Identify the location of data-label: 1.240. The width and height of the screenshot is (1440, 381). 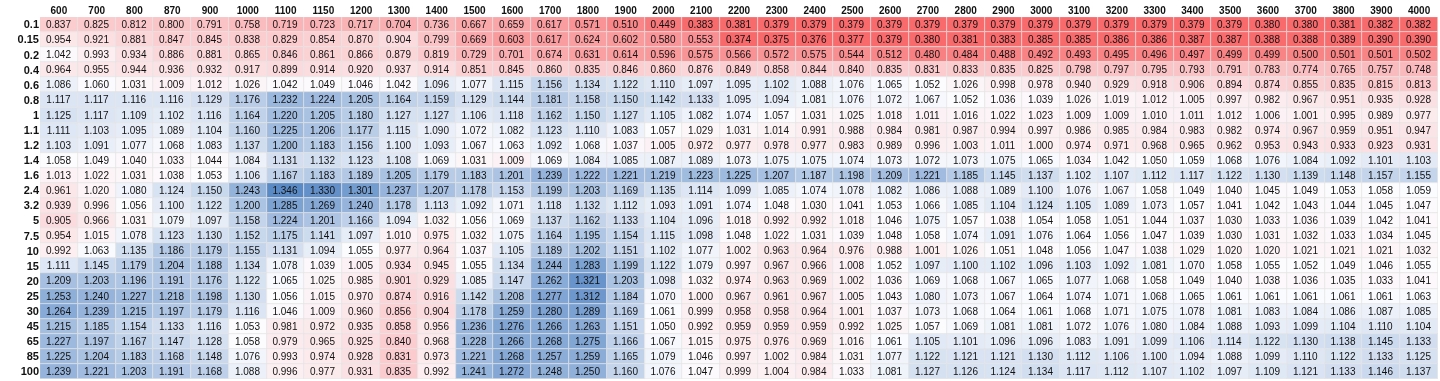
(96, 296).